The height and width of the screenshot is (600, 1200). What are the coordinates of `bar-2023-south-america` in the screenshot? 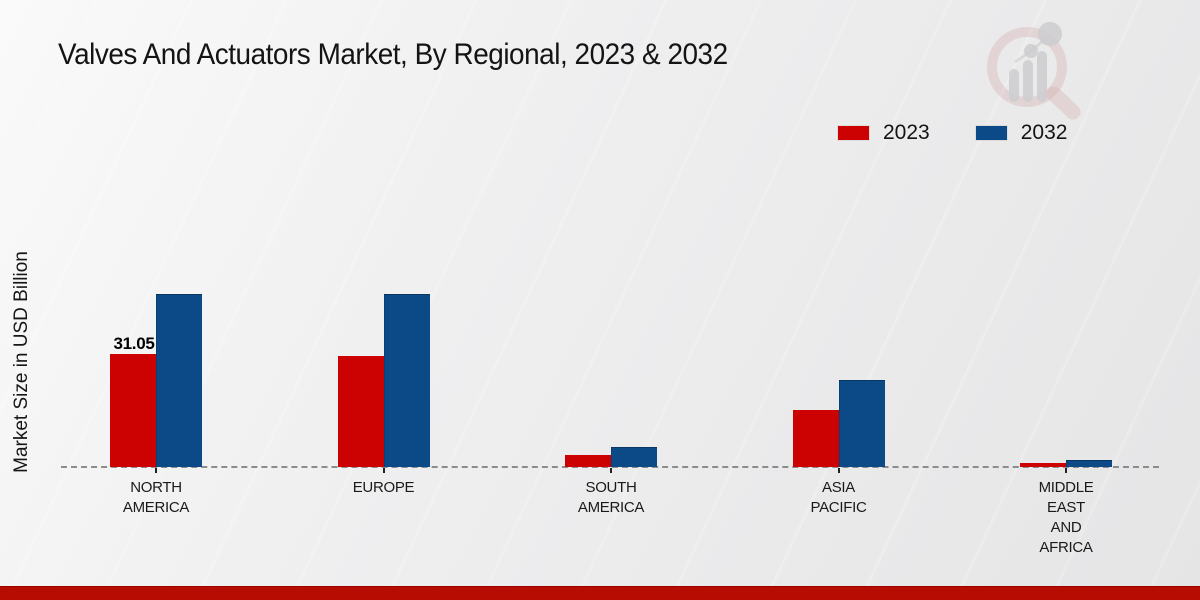 It's located at (588, 460).